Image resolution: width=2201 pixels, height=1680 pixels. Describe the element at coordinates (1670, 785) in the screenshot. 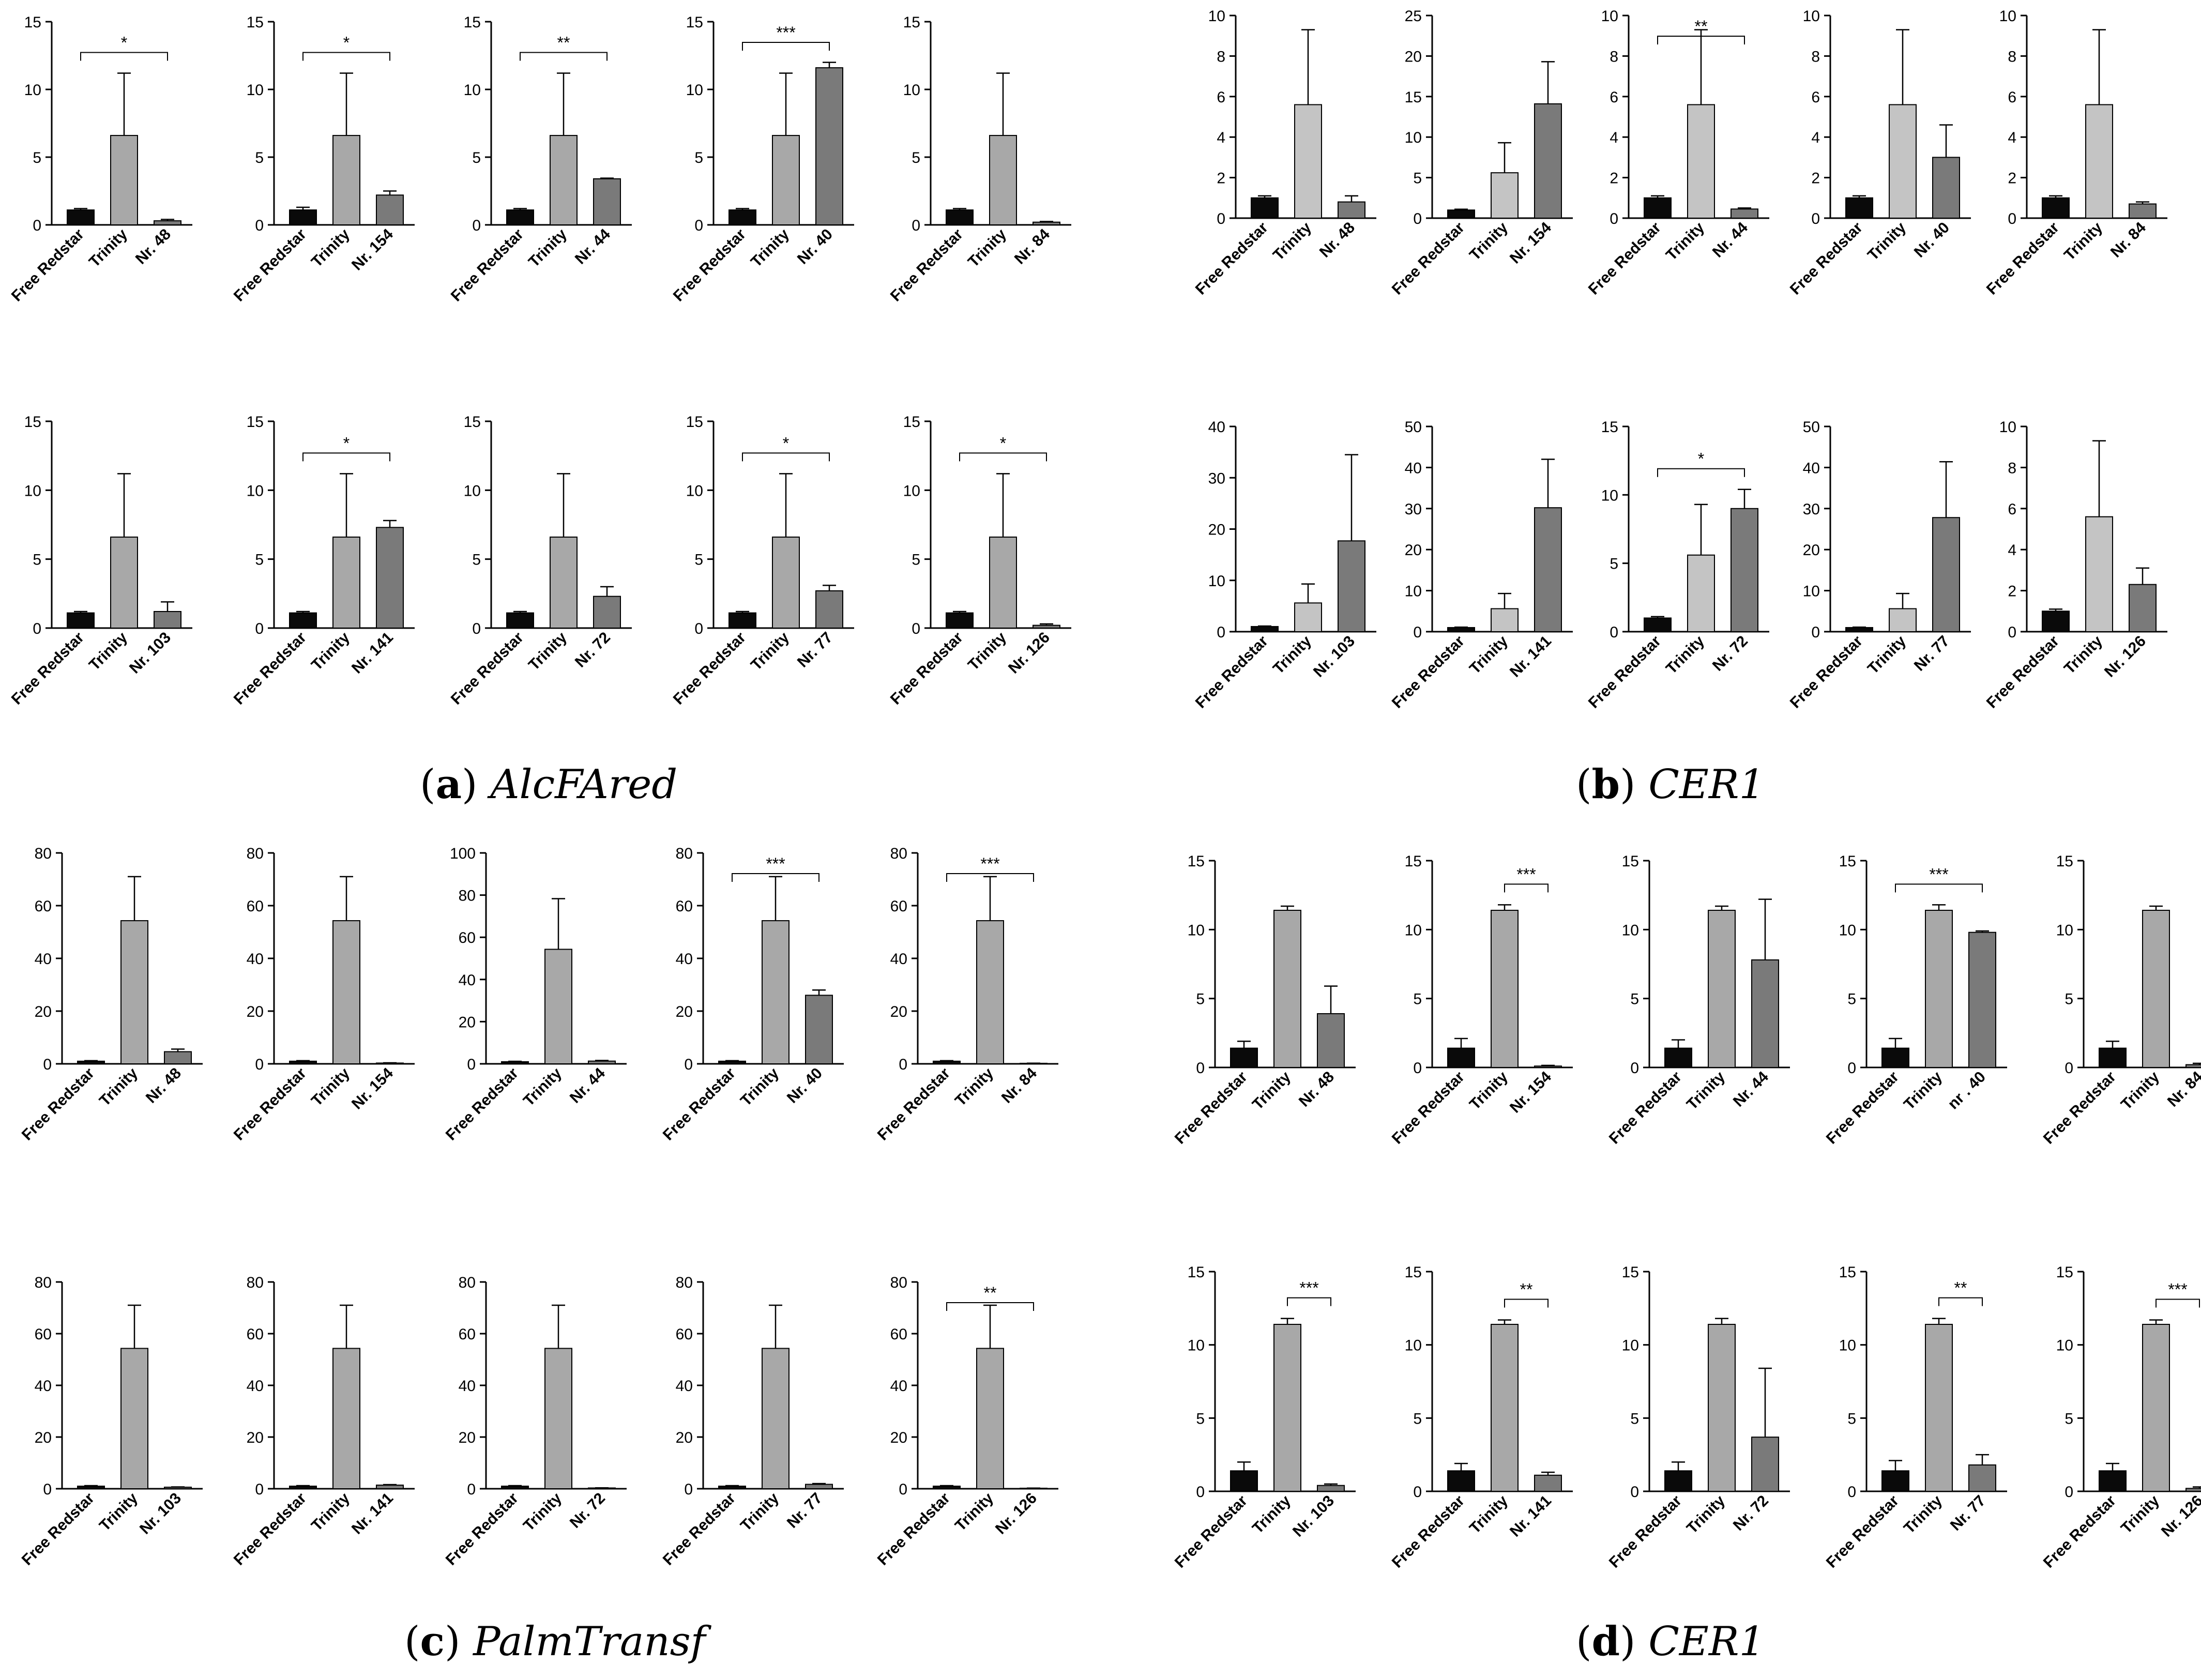

I see `caption-b: (b) CER1` at that location.